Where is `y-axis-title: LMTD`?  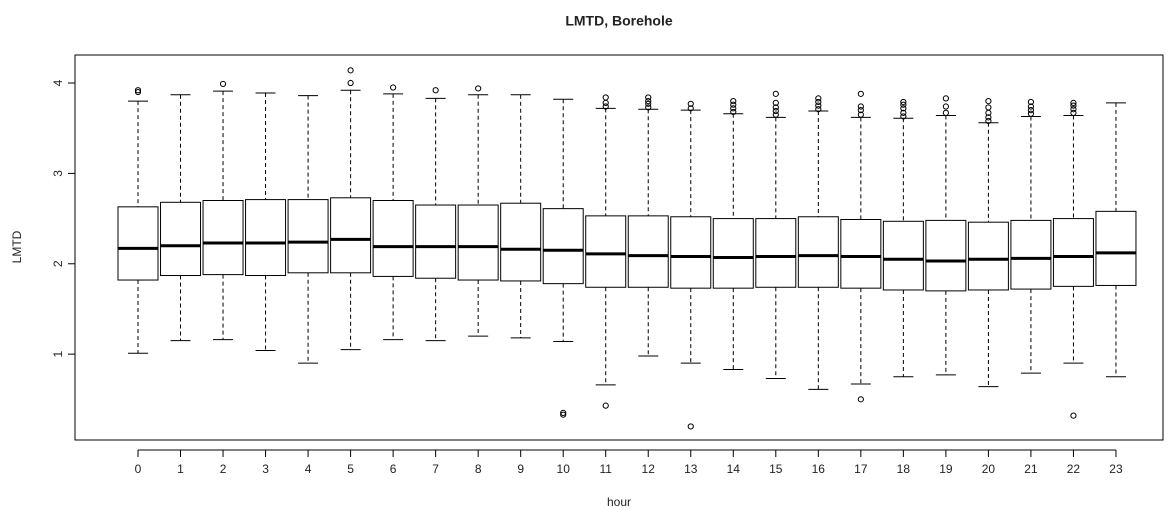 y-axis-title: LMTD is located at coordinates (17, 246).